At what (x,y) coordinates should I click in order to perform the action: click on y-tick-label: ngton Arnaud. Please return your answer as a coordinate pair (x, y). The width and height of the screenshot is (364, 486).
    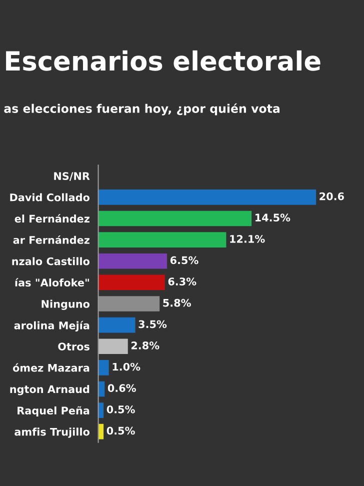
    Looking at the image, I should click on (50, 390).